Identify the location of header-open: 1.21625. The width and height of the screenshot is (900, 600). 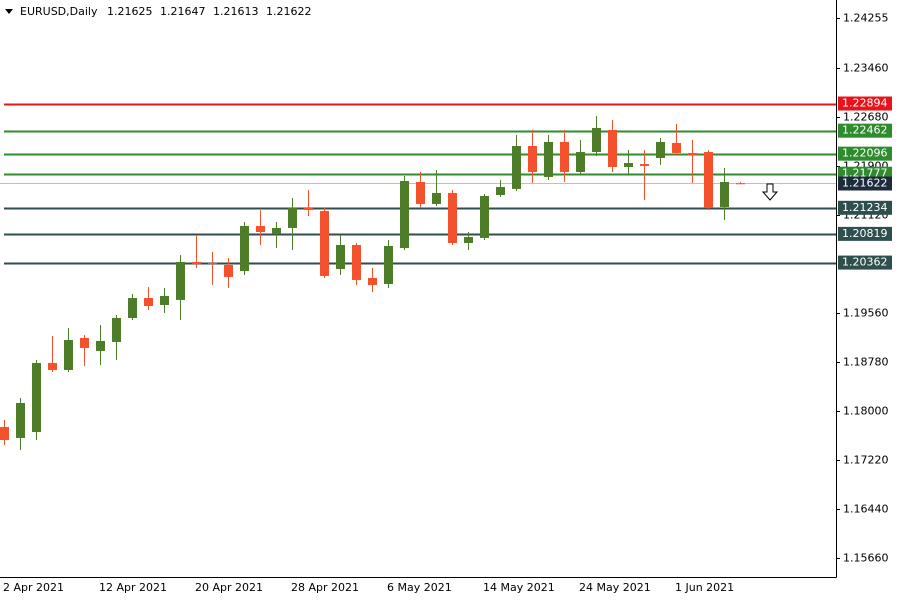
(130, 11).